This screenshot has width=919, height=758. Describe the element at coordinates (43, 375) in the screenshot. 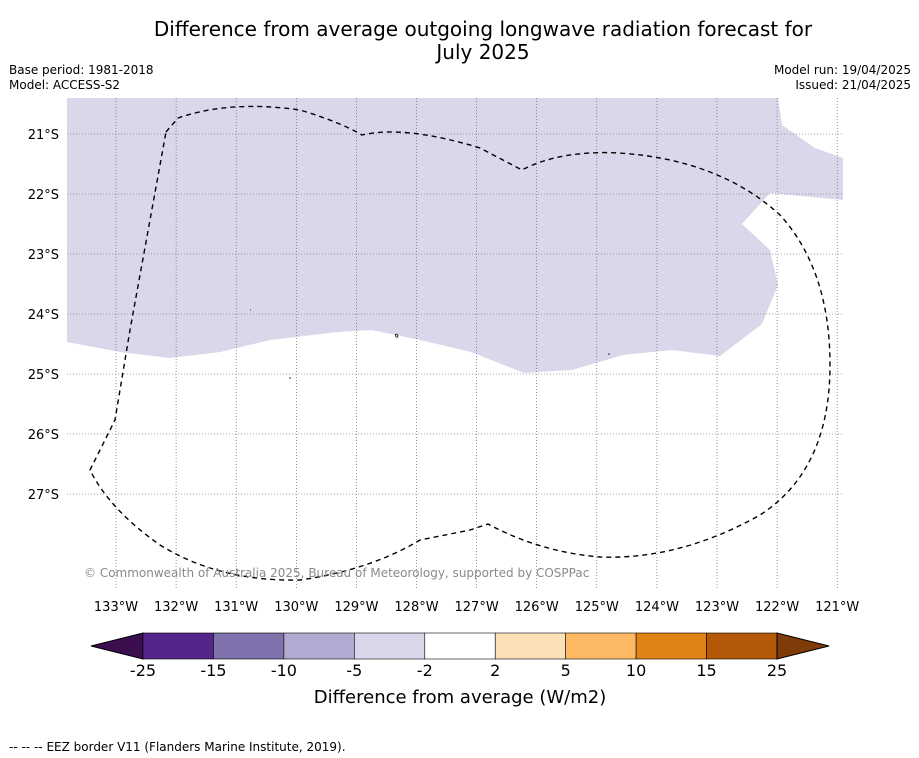

I see `latitude-label: 25°S` at that location.